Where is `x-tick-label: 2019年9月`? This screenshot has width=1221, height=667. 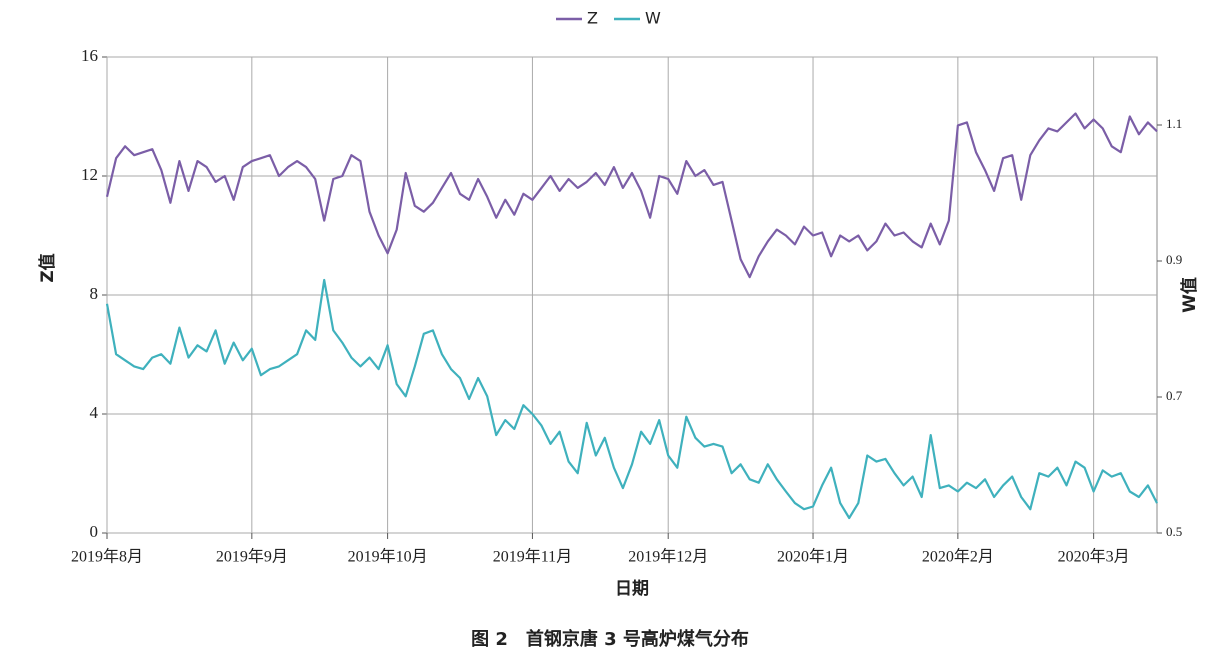
x-tick-label: 2019年9月 is located at coordinates (252, 557).